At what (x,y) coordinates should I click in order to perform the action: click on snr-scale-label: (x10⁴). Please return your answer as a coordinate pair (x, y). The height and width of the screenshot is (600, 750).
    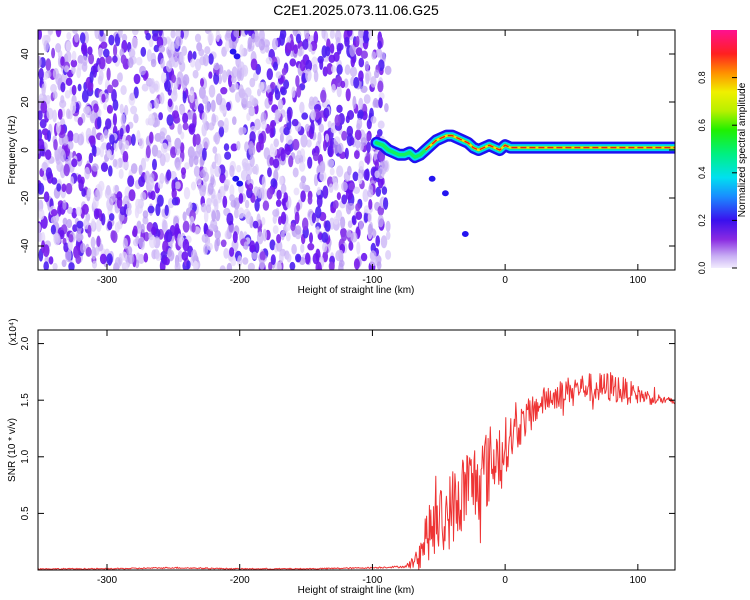
    Looking at the image, I should click on (13, 331).